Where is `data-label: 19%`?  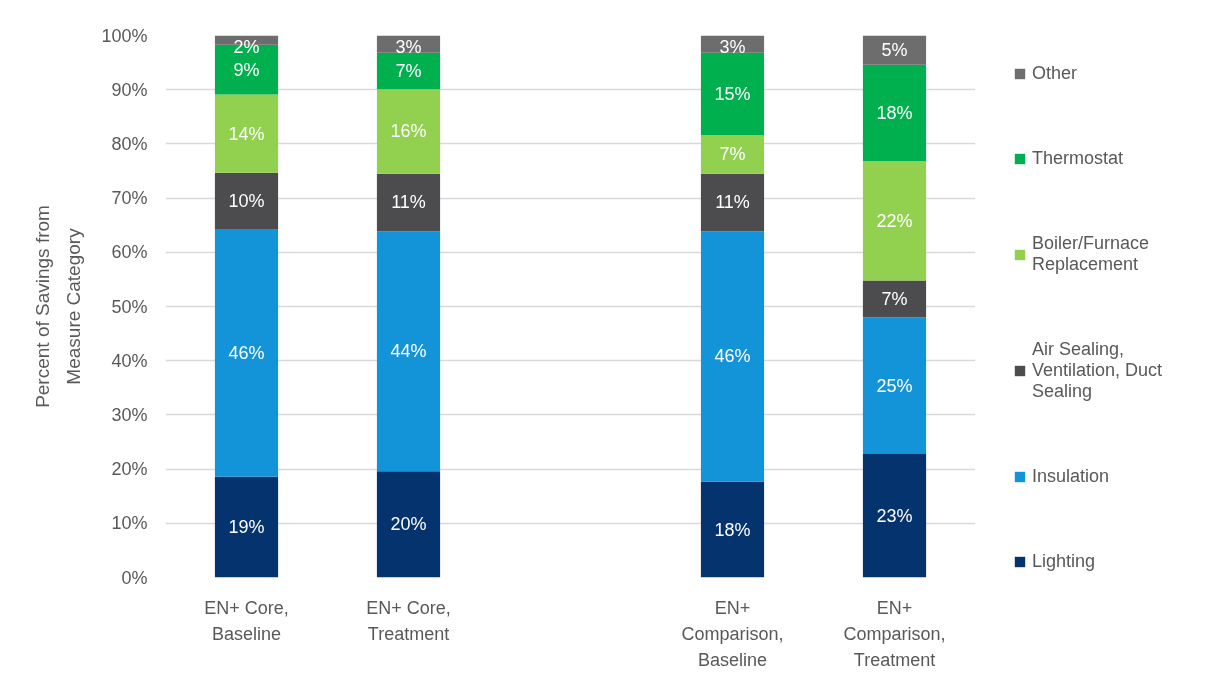 data-label: 19% is located at coordinates (246, 527).